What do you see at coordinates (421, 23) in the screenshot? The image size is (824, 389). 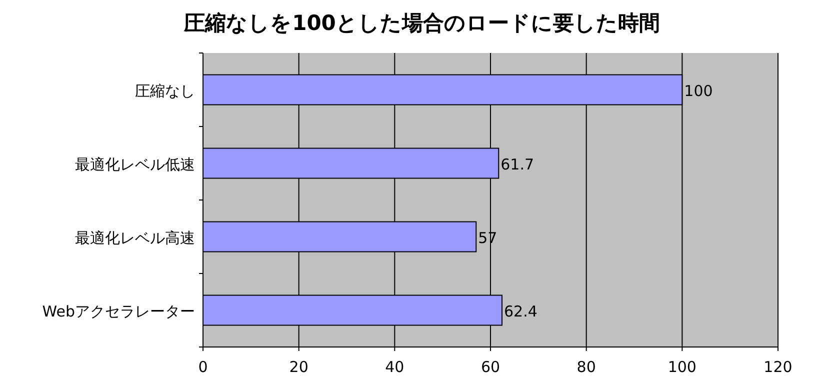 I see `chart-title: 圧縮なしを100とした場合のロードに要した時間` at bounding box center [421, 23].